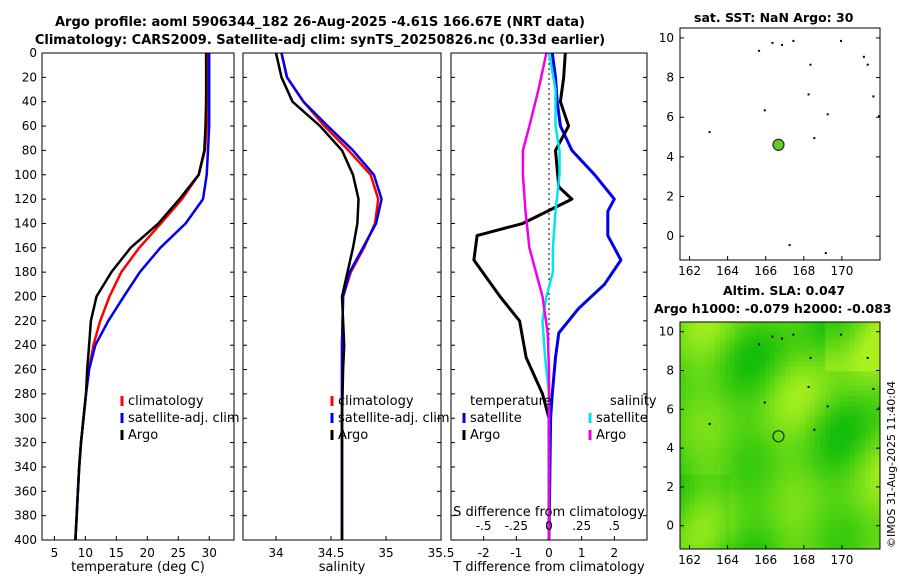 The height and width of the screenshot is (580, 900). I want to click on tdiff-axis-label: T difference from climatology, so click(548, 567).